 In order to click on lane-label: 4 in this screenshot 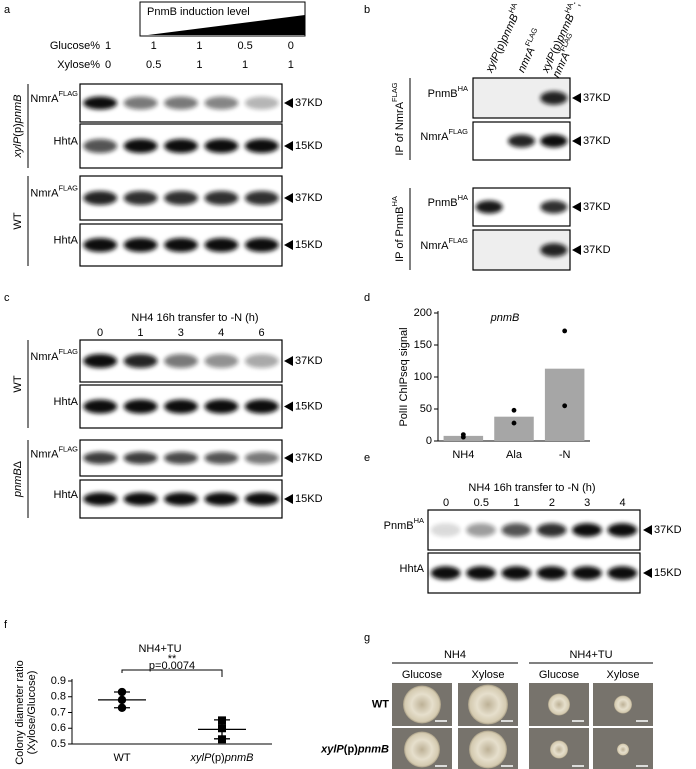, I will do `click(221, 333)`.